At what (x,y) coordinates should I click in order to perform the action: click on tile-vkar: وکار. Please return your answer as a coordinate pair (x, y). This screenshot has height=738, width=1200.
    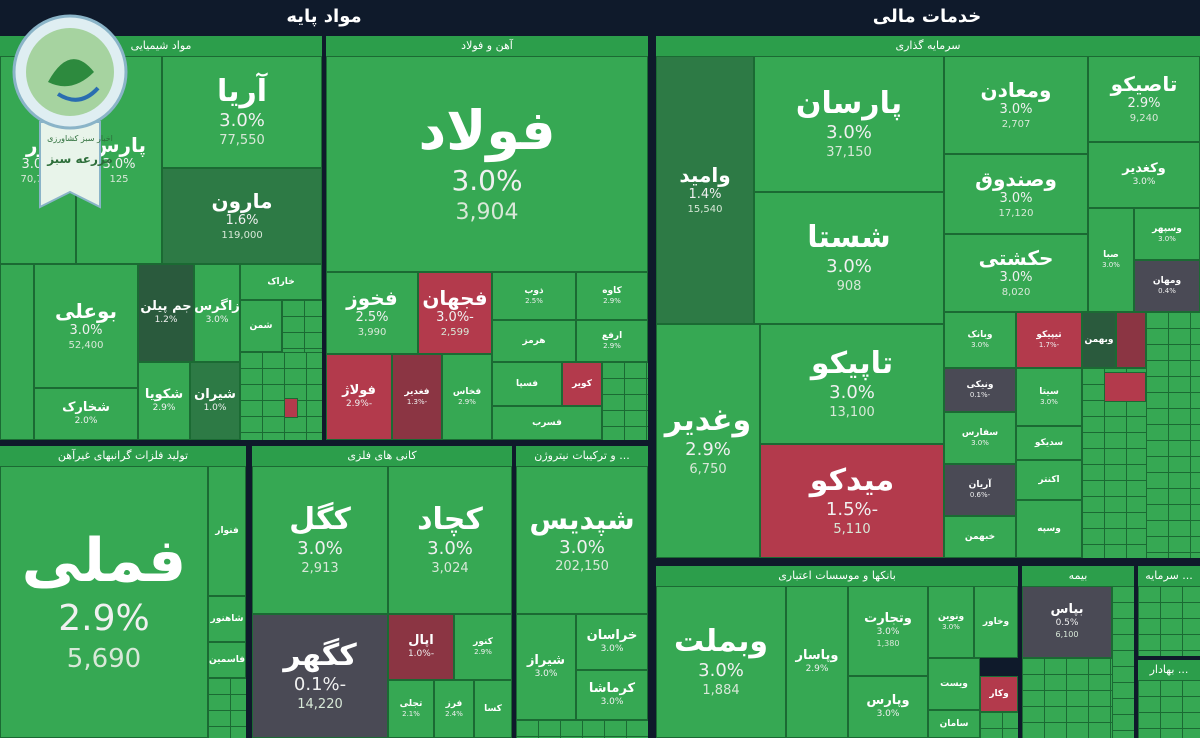
    Looking at the image, I should click on (999, 694).